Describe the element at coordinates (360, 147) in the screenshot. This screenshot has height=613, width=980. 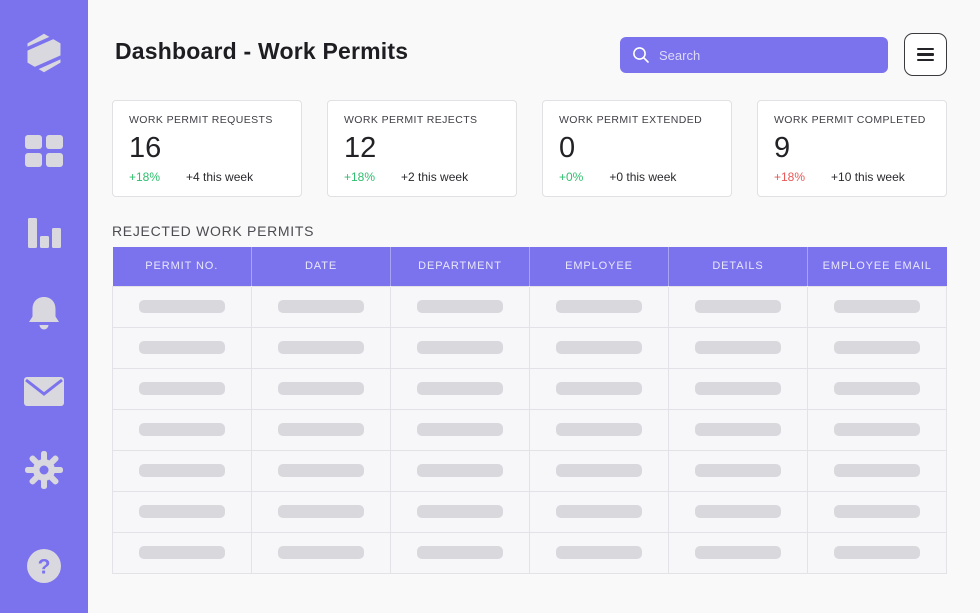
I see `stat-value: 12` at that location.